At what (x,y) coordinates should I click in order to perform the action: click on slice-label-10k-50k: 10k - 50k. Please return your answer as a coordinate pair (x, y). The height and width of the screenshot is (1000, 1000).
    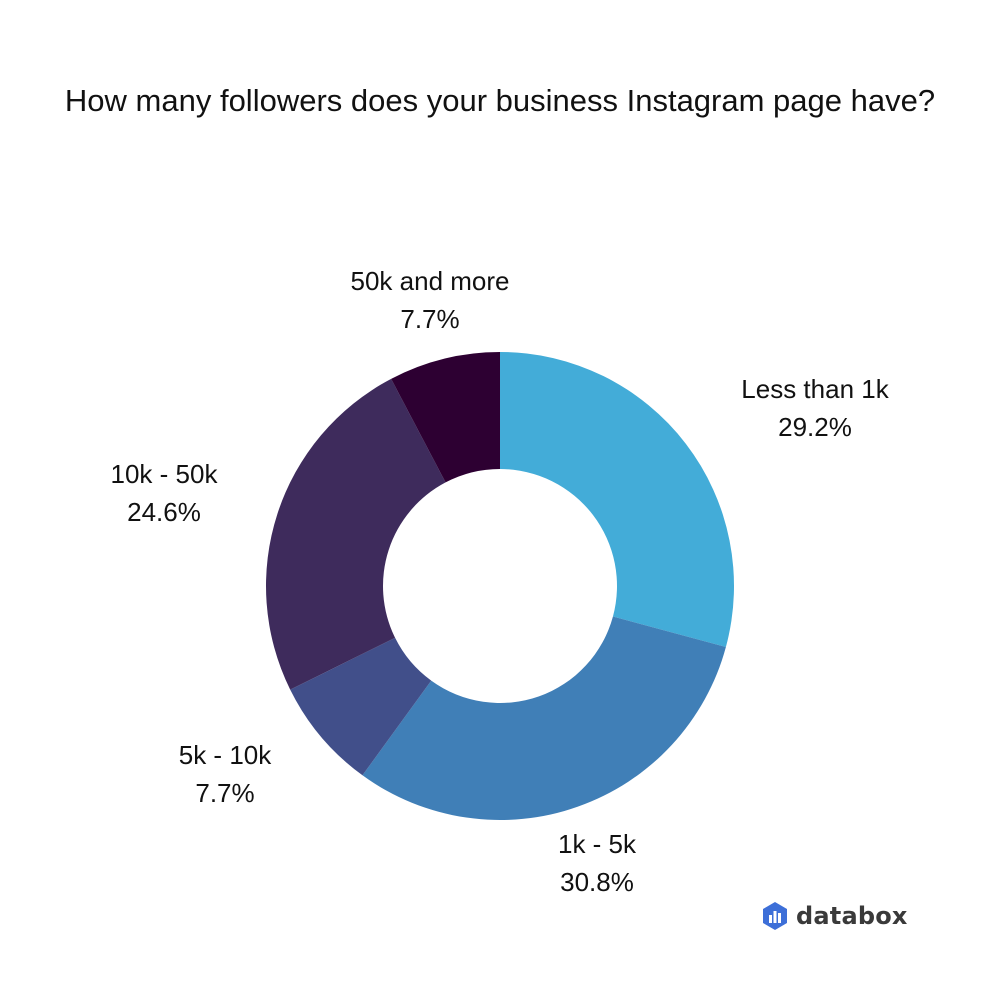
    Looking at the image, I should click on (165, 474).